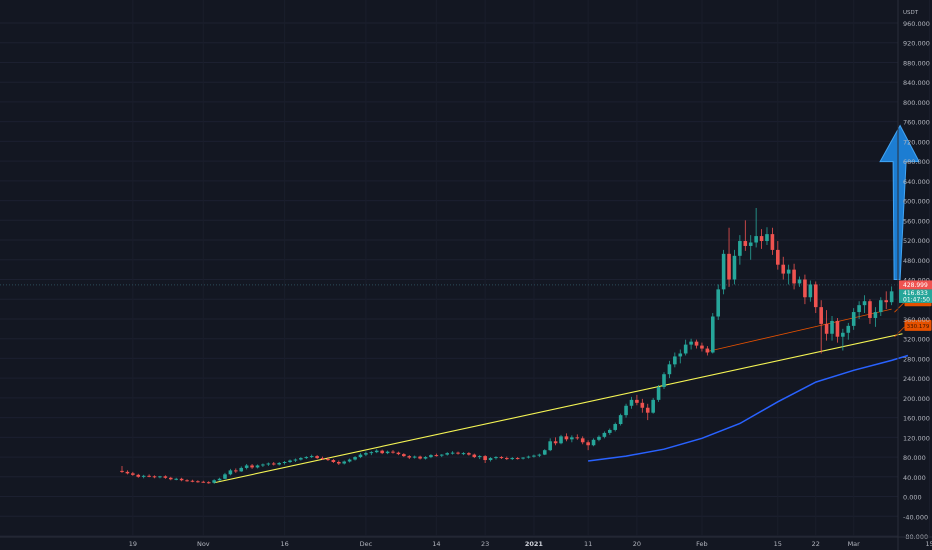  Describe the element at coordinates (366, 544) in the screenshot. I see `x-tick-label: Dec` at that location.